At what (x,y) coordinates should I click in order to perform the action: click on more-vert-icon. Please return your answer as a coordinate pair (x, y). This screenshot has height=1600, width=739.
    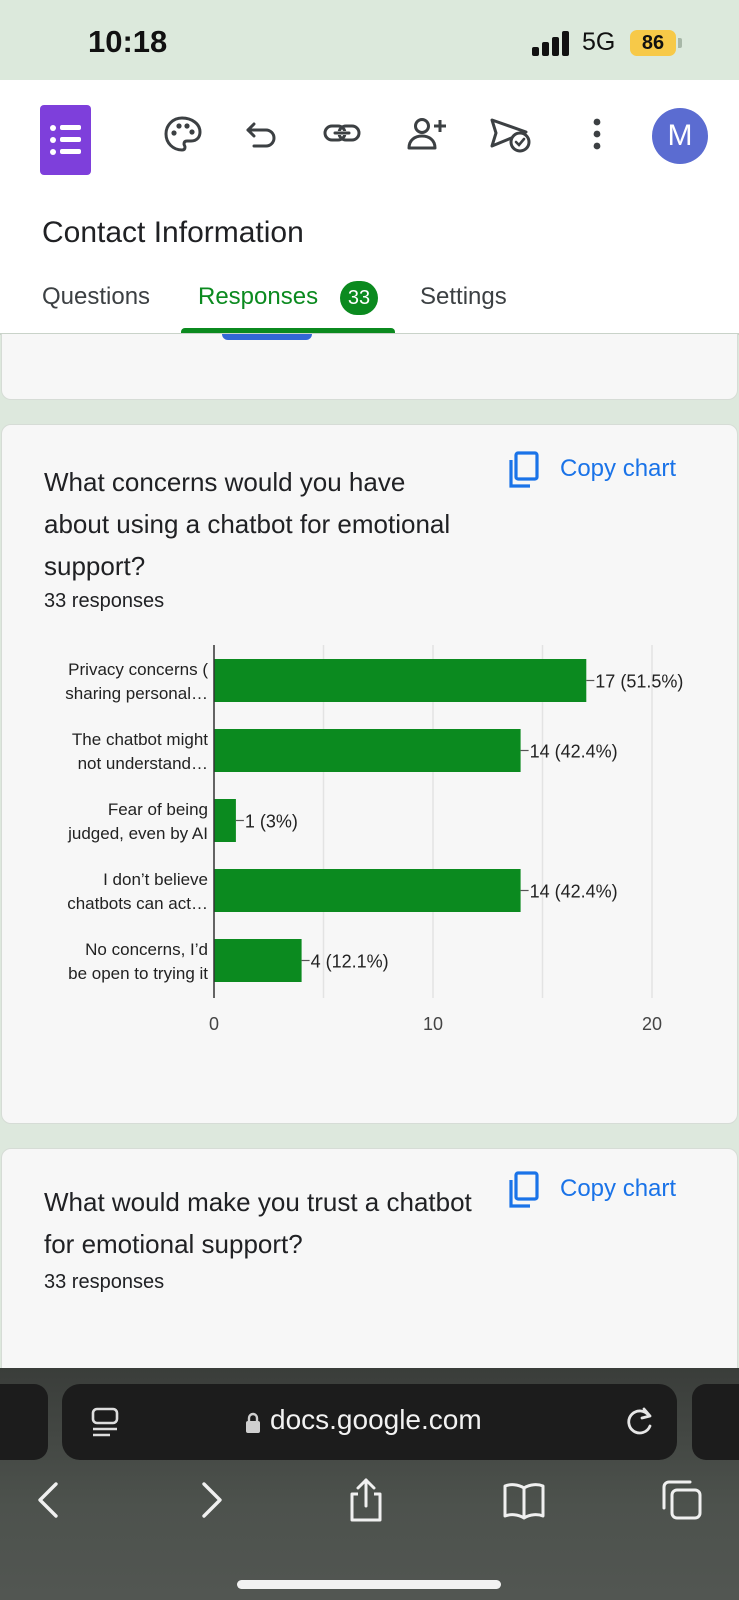
    Looking at the image, I should click on (597, 134).